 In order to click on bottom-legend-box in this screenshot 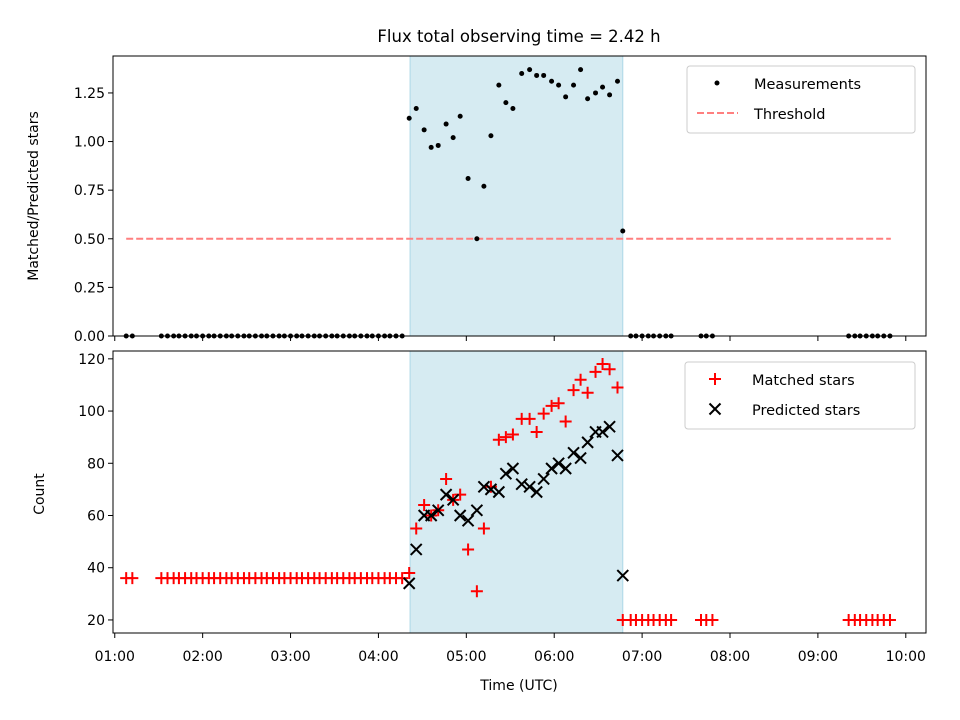, I will do `click(800, 395)`.